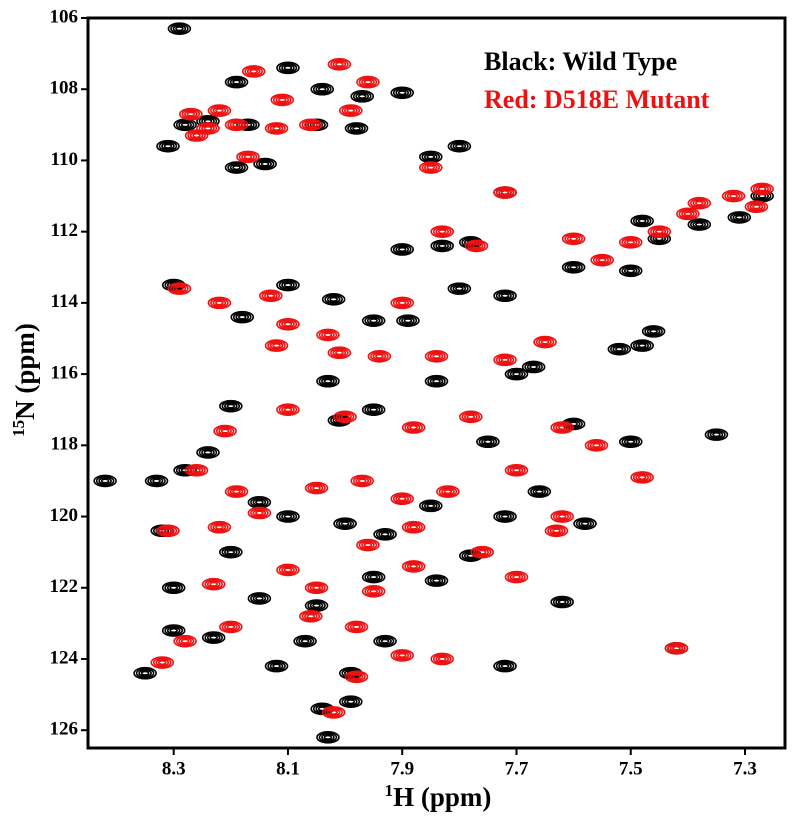 This screenshot has height=824, width=800. I want to click on x-tick-label: 7.9, so click(402, 768).